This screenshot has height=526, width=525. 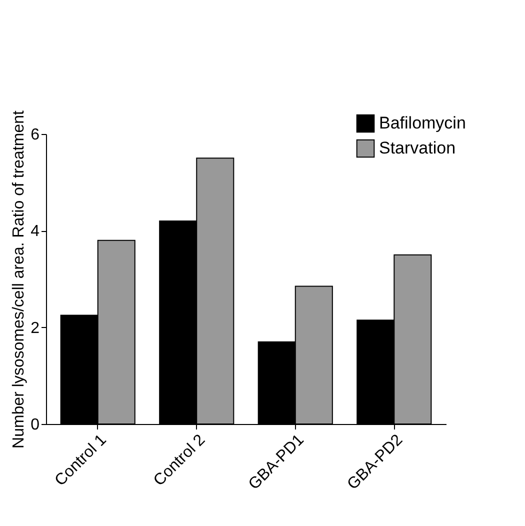 I want to click on y-tick-label: 0, so click(x=35, y=425).